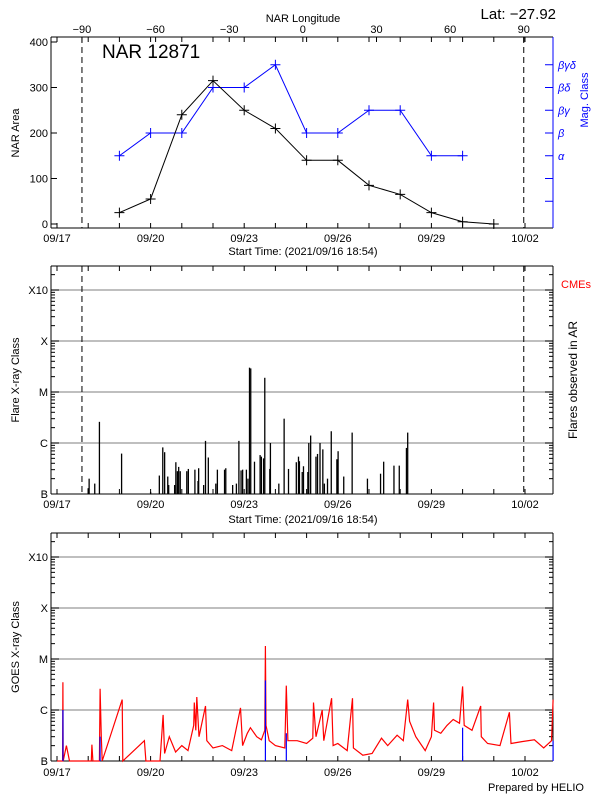 The width and height of the screenshot is (600, 800). I want to click on y-tick-label: 300, so click(39, 89).